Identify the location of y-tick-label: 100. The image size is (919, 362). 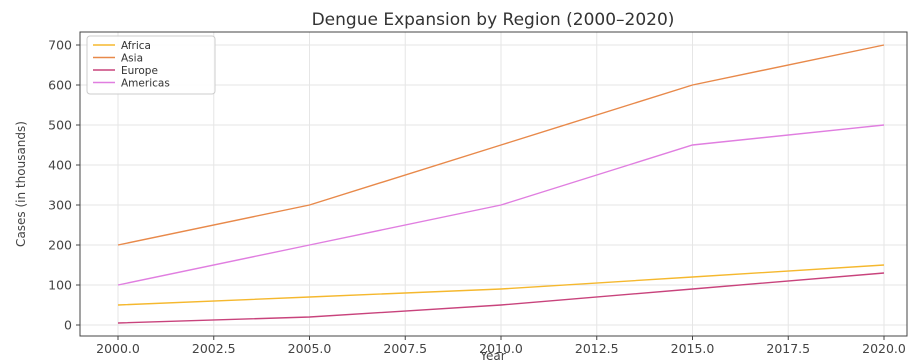
(60, 285).